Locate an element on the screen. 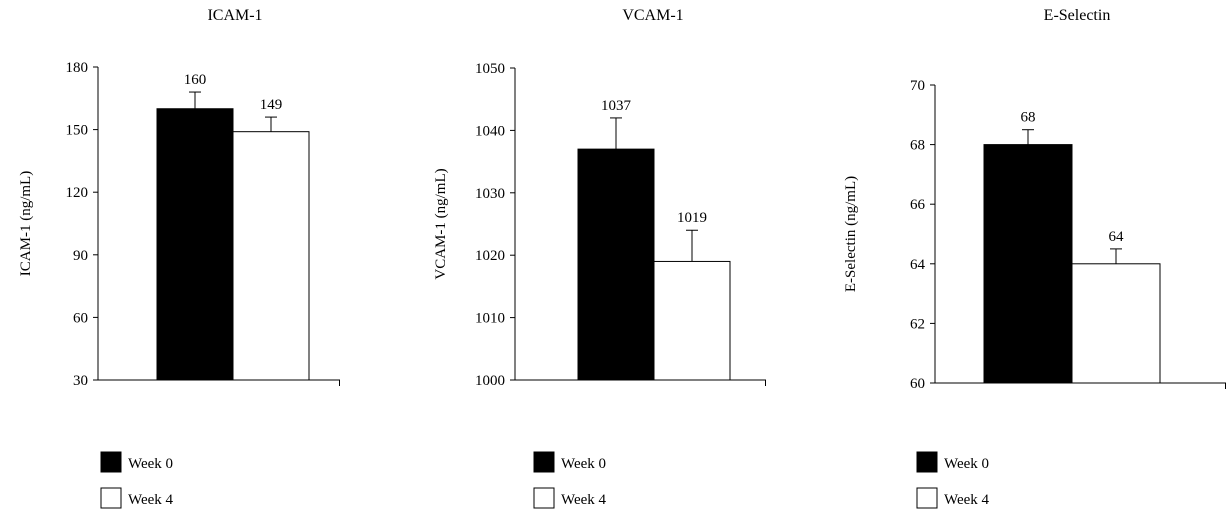 This screenshot has height=518, width=1226. data-label: 64 is located at coordinates (1117, 237).